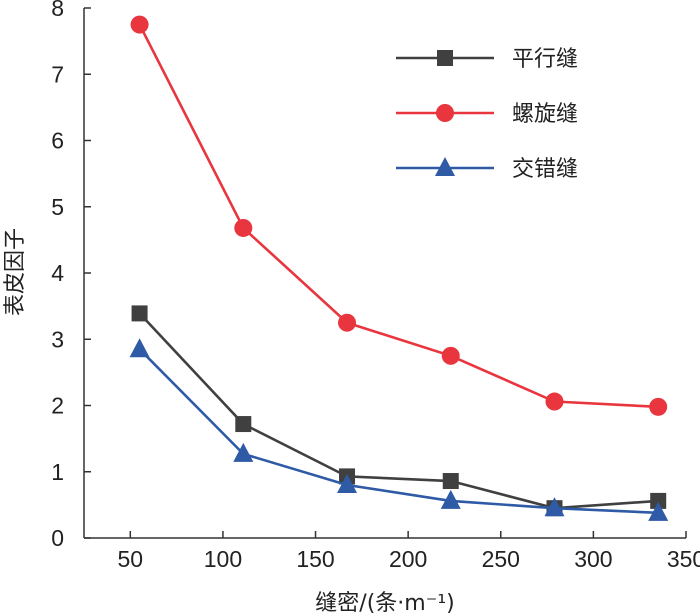 The height and width of the screenshot is (616, 700). What do you see at coordinates (683, 559) in the screenshot?
I see `x-tick-label: 350` at bounding box center [683, 559].